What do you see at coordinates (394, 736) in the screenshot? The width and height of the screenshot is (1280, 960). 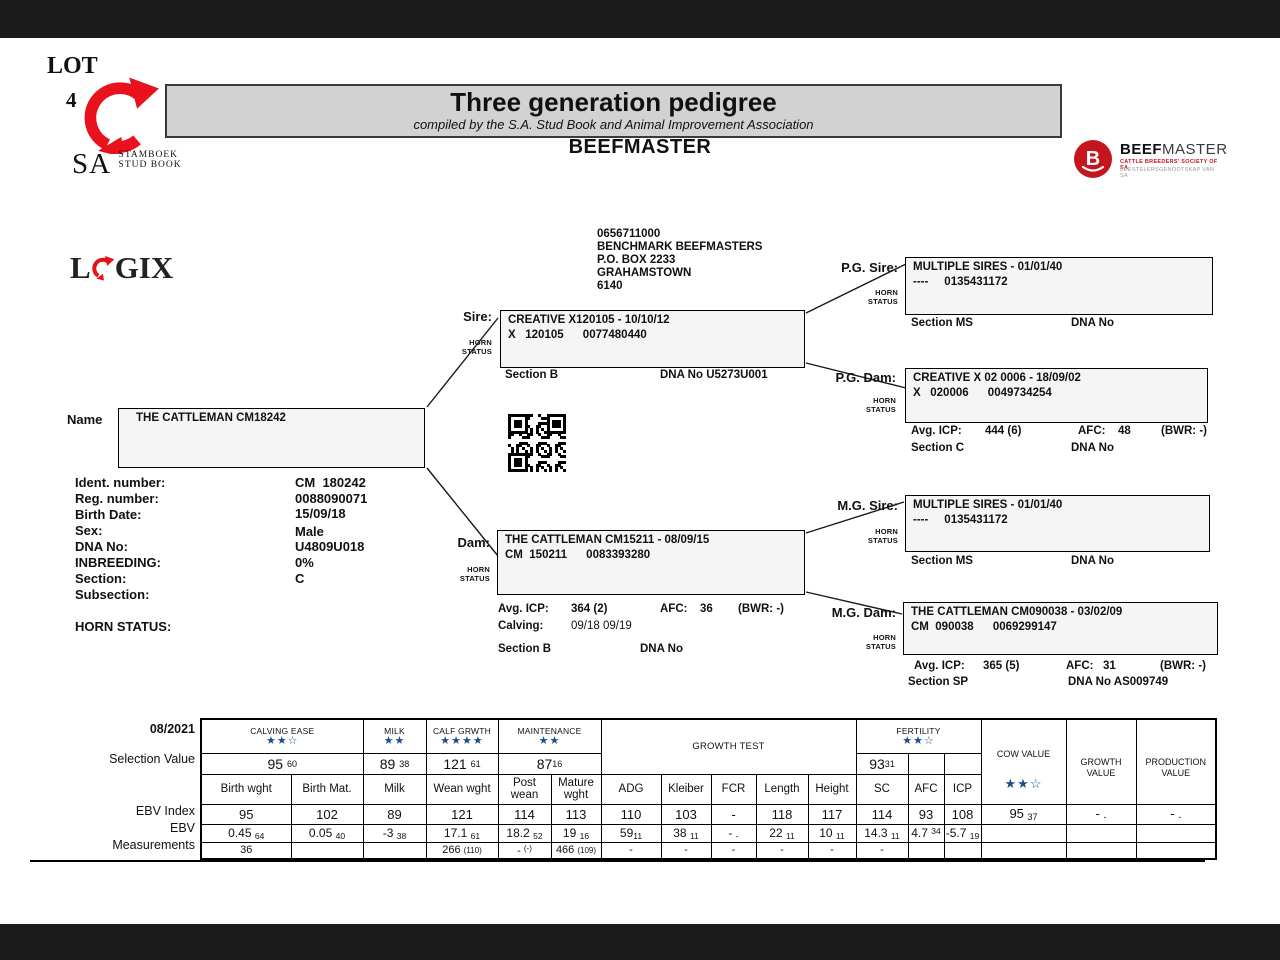 I see `group-milk: MILK ★★` at bounding box center [394, 736].